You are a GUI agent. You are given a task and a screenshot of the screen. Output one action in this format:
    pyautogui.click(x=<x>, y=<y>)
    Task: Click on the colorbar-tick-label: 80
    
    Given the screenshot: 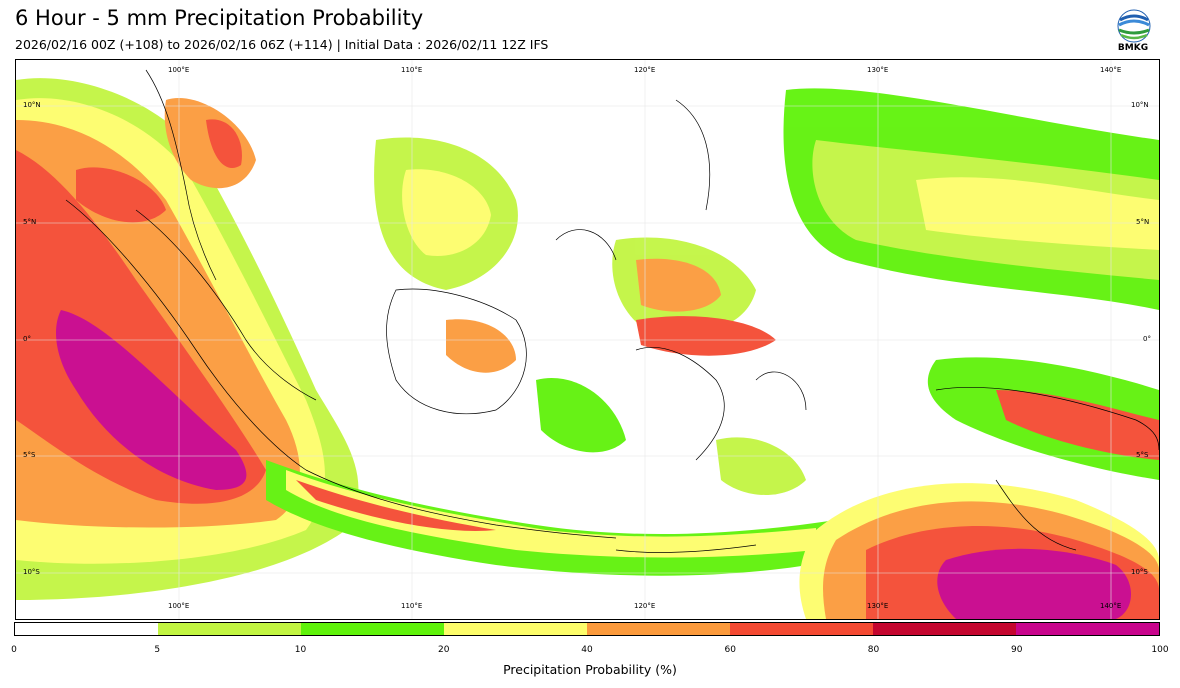 What is the action you would take?
    pyautogui.click(x=873, y=650)
    